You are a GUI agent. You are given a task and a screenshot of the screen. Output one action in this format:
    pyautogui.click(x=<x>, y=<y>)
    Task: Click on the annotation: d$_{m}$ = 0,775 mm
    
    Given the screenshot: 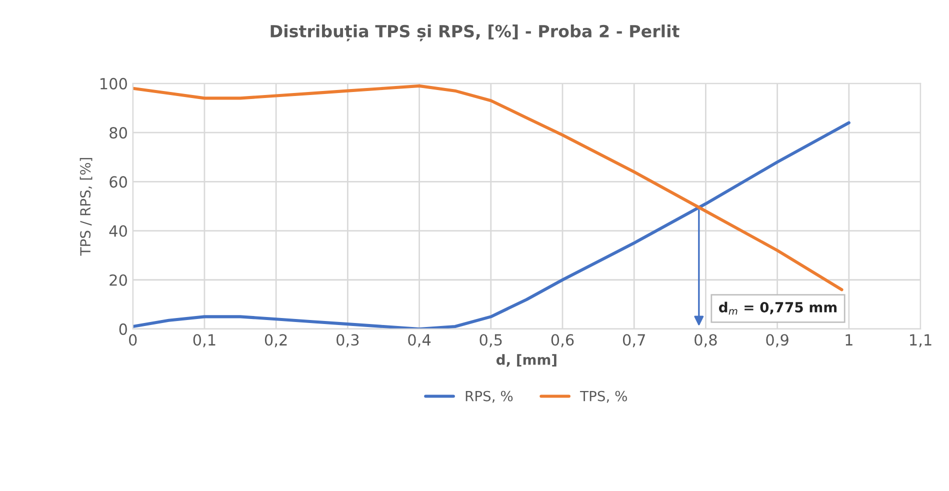 What is the action you would take?
    pyautogui.click(x=777, y=308)
    